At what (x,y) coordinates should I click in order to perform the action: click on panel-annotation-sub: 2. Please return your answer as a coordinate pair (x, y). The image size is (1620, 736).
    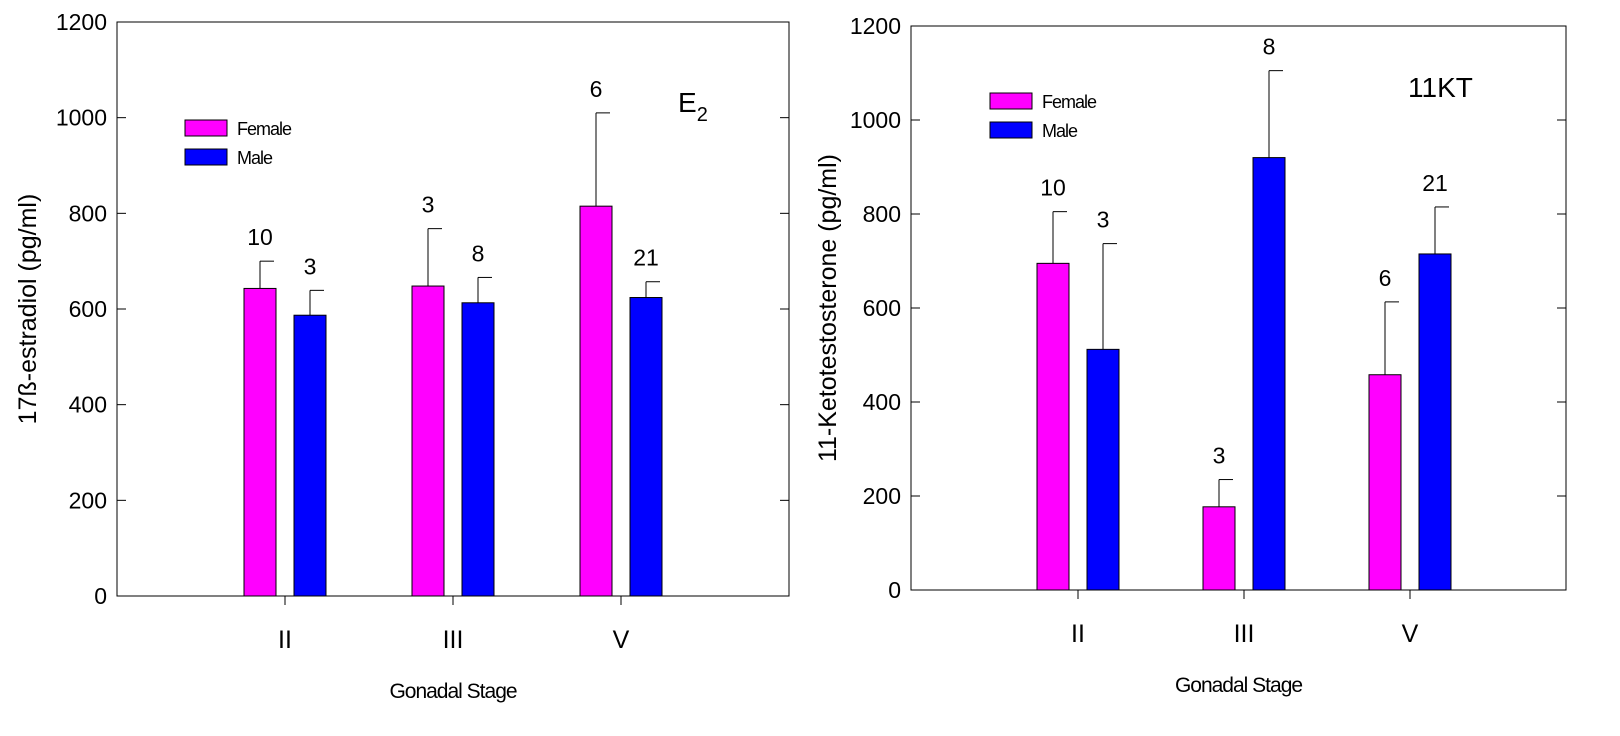
    Looking at the image, I should click on (702, 115).